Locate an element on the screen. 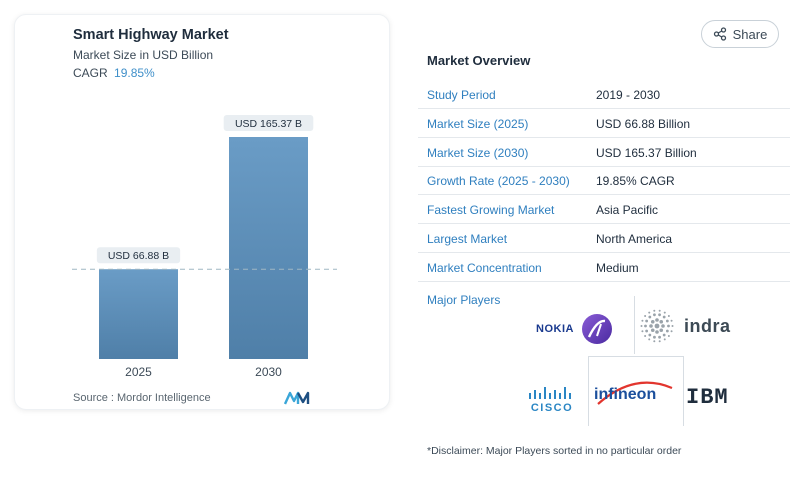 This screenshot has height=482, width=800. overview-row-concentration: Market Concentration Medium is located at coordinates (604, 268).